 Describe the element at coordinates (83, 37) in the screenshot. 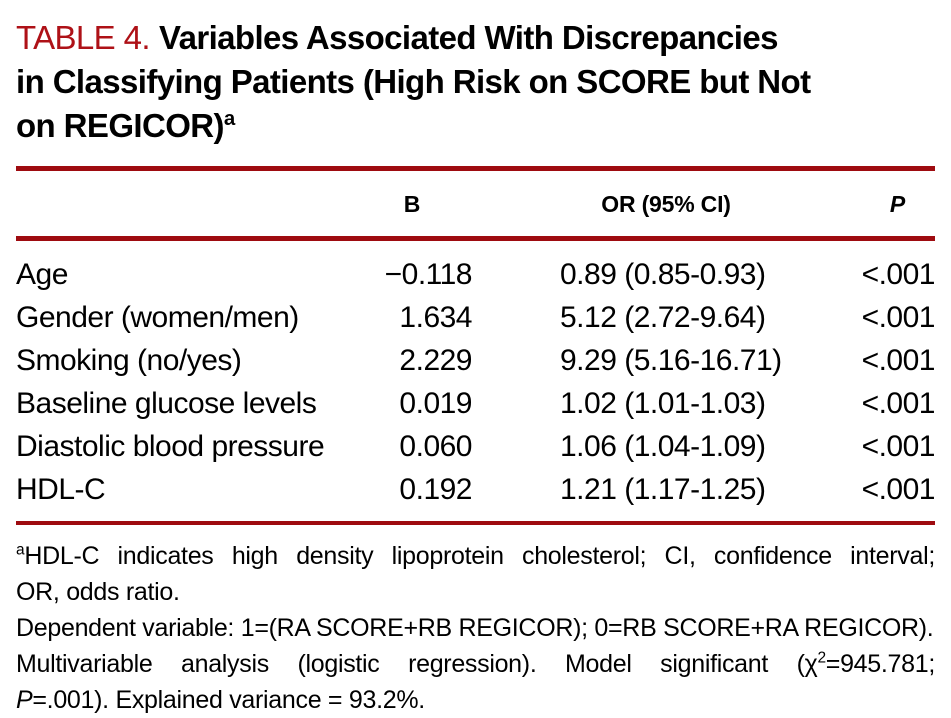

I see `table-number-label: TABLE 4.` at that location.